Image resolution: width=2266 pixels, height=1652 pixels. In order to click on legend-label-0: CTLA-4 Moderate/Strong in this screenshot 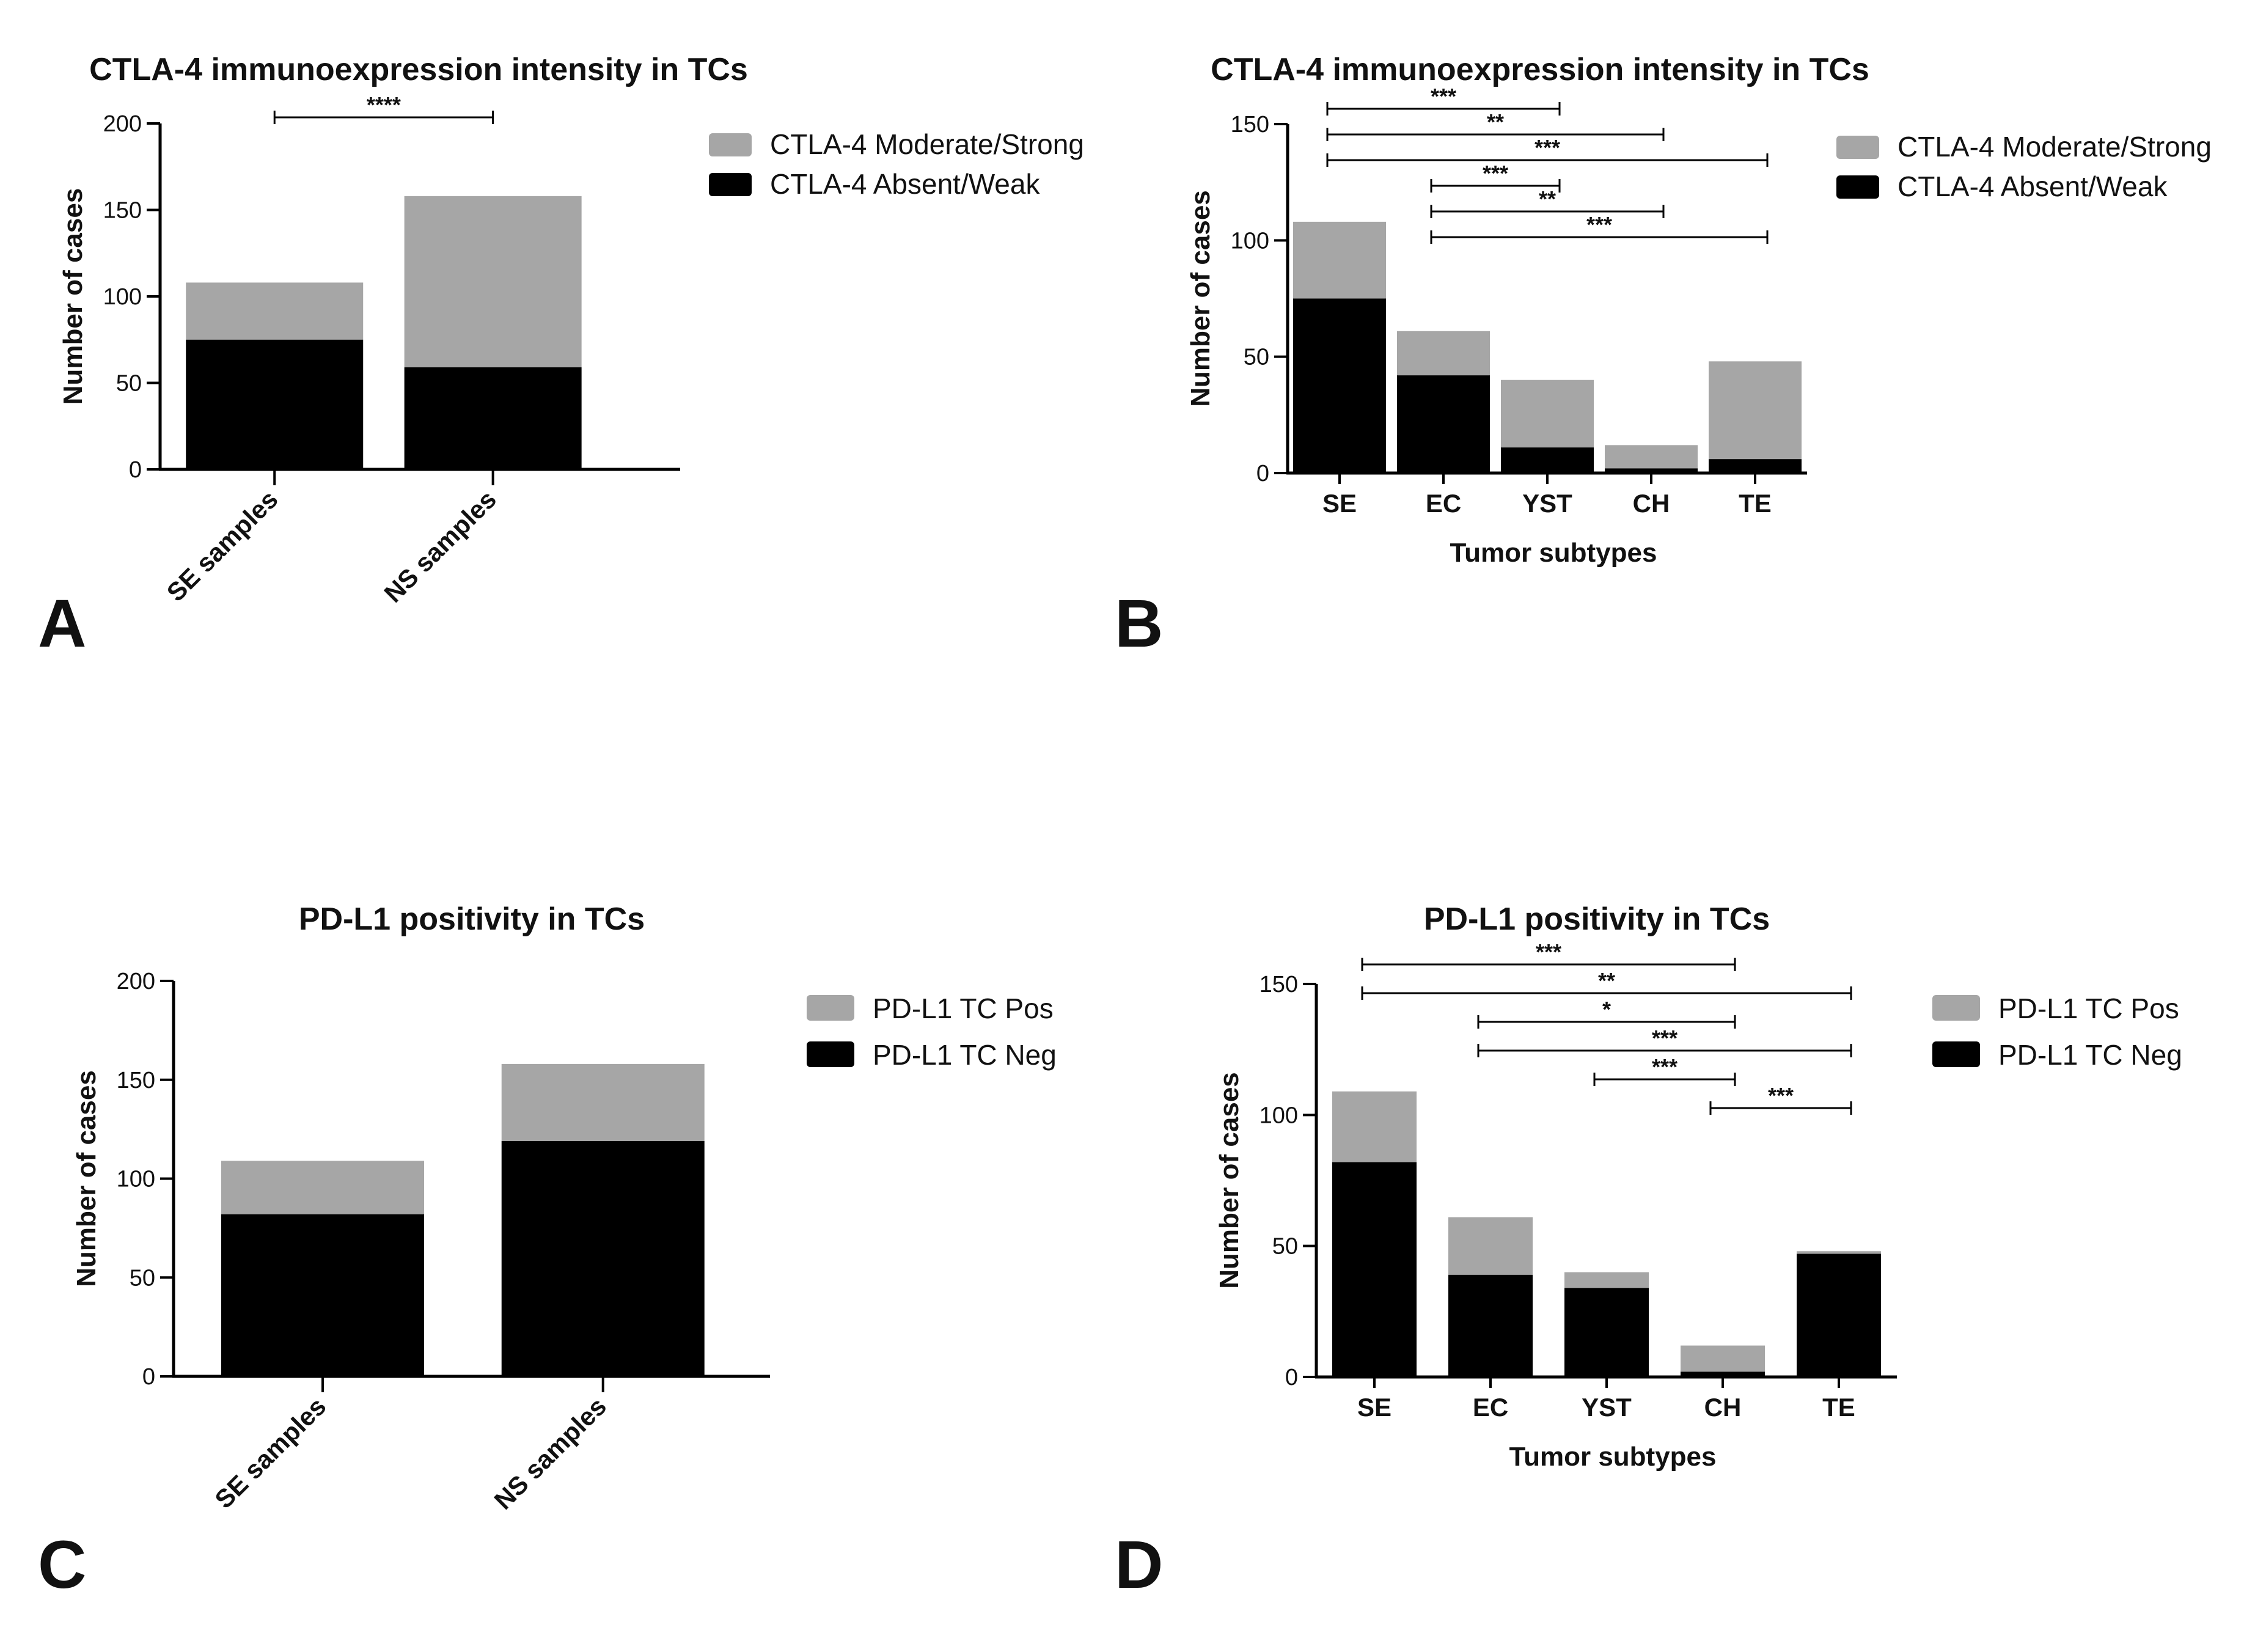, I will do `click(927, 144)`.